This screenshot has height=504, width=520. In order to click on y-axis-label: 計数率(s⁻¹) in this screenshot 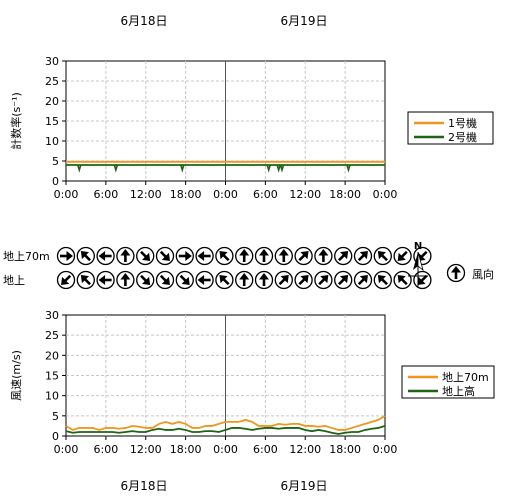, I will do `click(16, 121)`.